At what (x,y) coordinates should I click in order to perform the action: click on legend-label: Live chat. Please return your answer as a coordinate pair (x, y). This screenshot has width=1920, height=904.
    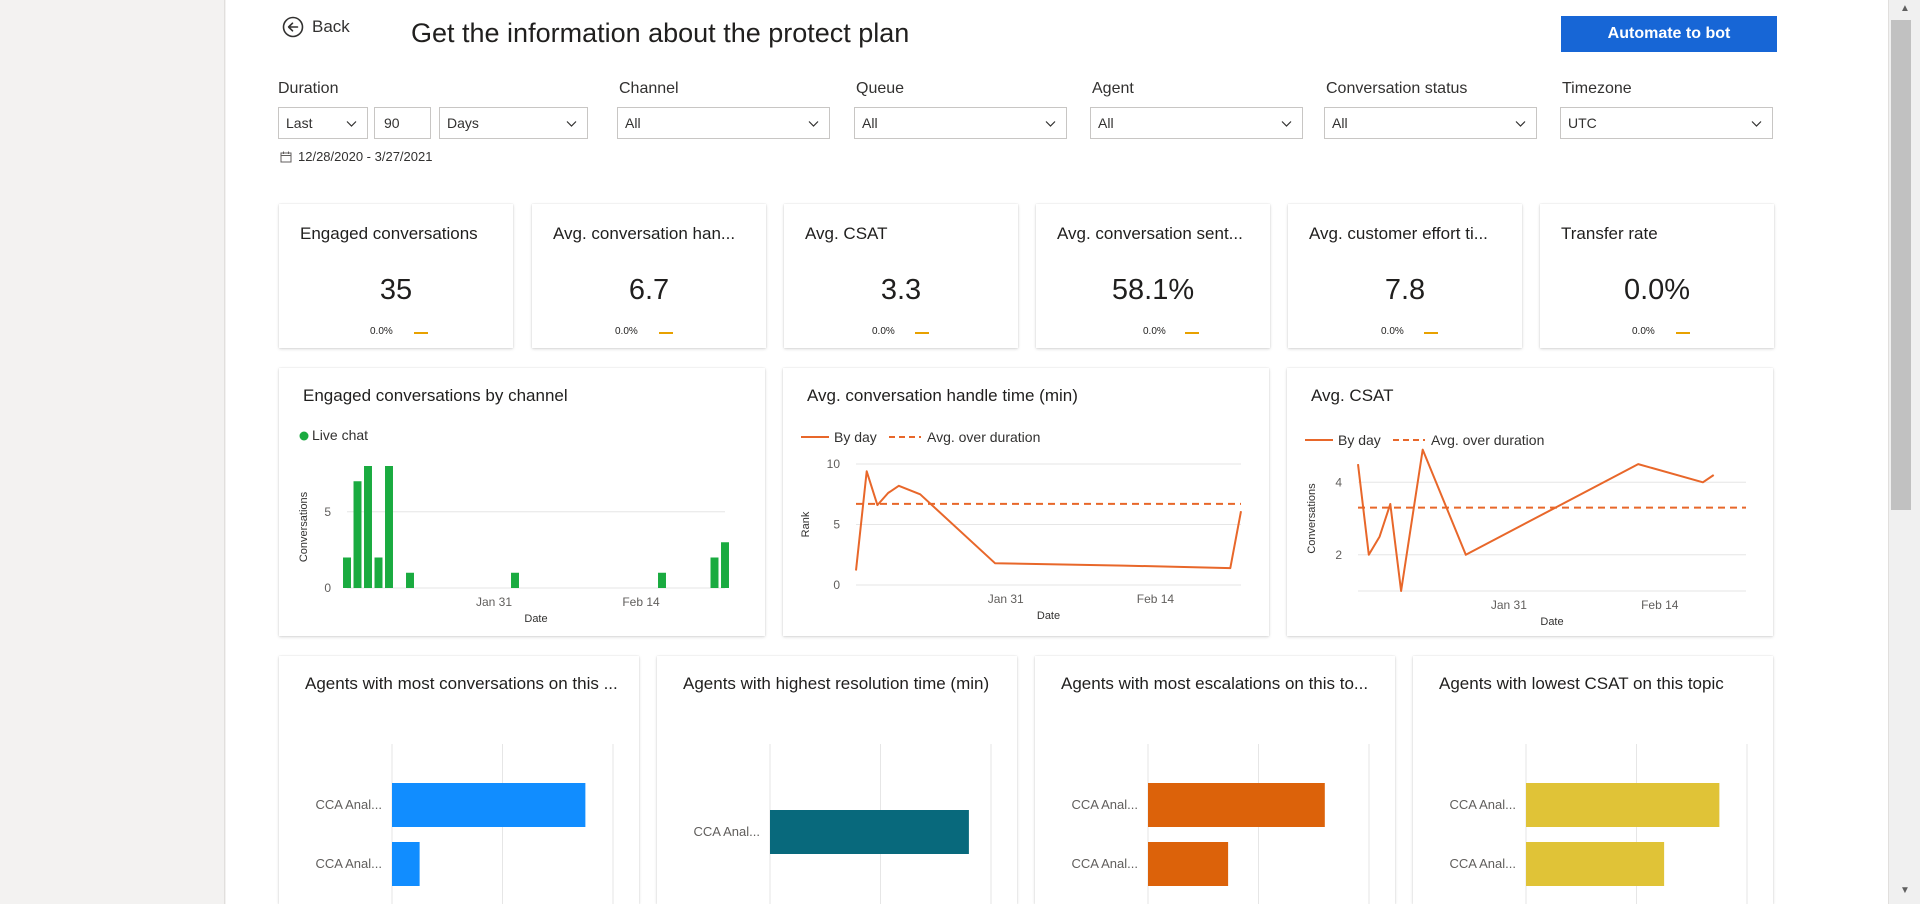
    Looking at the image, I should click on (340, 435).